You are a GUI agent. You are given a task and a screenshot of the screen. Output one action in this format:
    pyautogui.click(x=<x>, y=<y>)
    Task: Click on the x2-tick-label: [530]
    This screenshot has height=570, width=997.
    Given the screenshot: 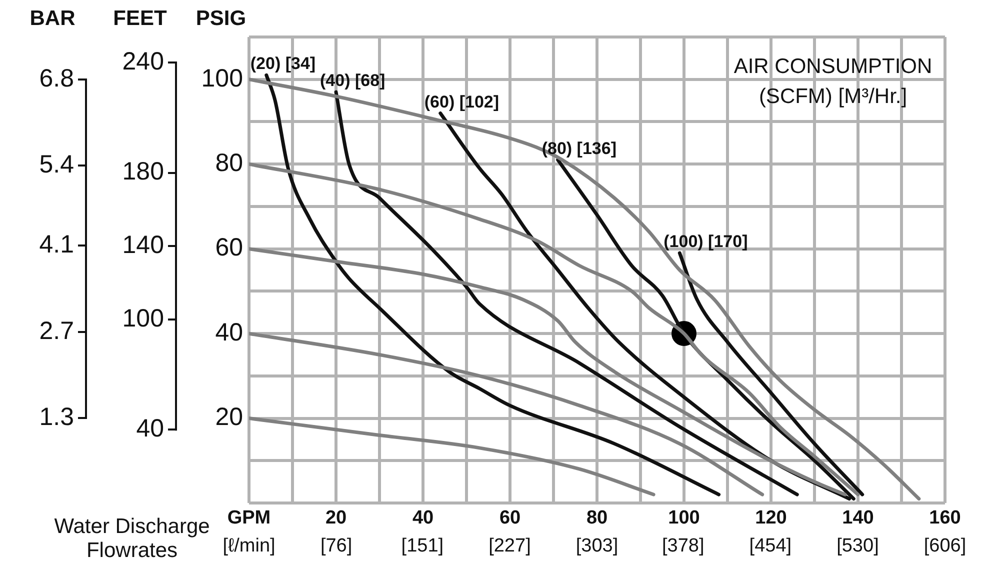 What is the action you would take?
    pyautogui.click(x=857, y=546)
    